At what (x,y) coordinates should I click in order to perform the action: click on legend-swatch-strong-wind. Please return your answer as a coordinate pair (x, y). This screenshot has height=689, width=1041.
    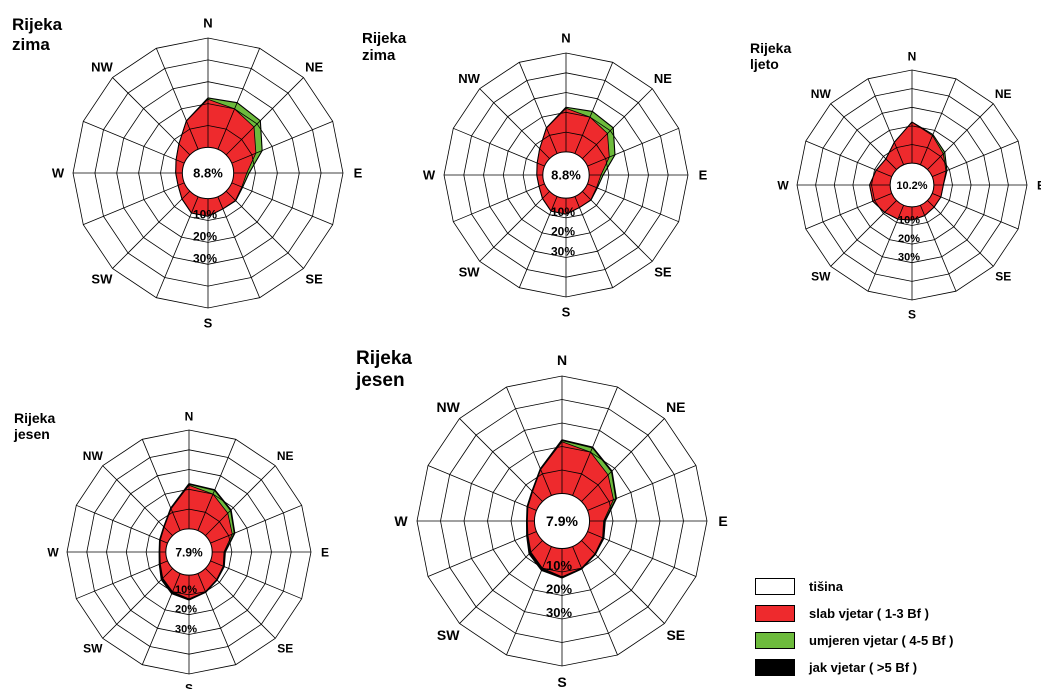
    Looking at the image, I should click on (775, 667).